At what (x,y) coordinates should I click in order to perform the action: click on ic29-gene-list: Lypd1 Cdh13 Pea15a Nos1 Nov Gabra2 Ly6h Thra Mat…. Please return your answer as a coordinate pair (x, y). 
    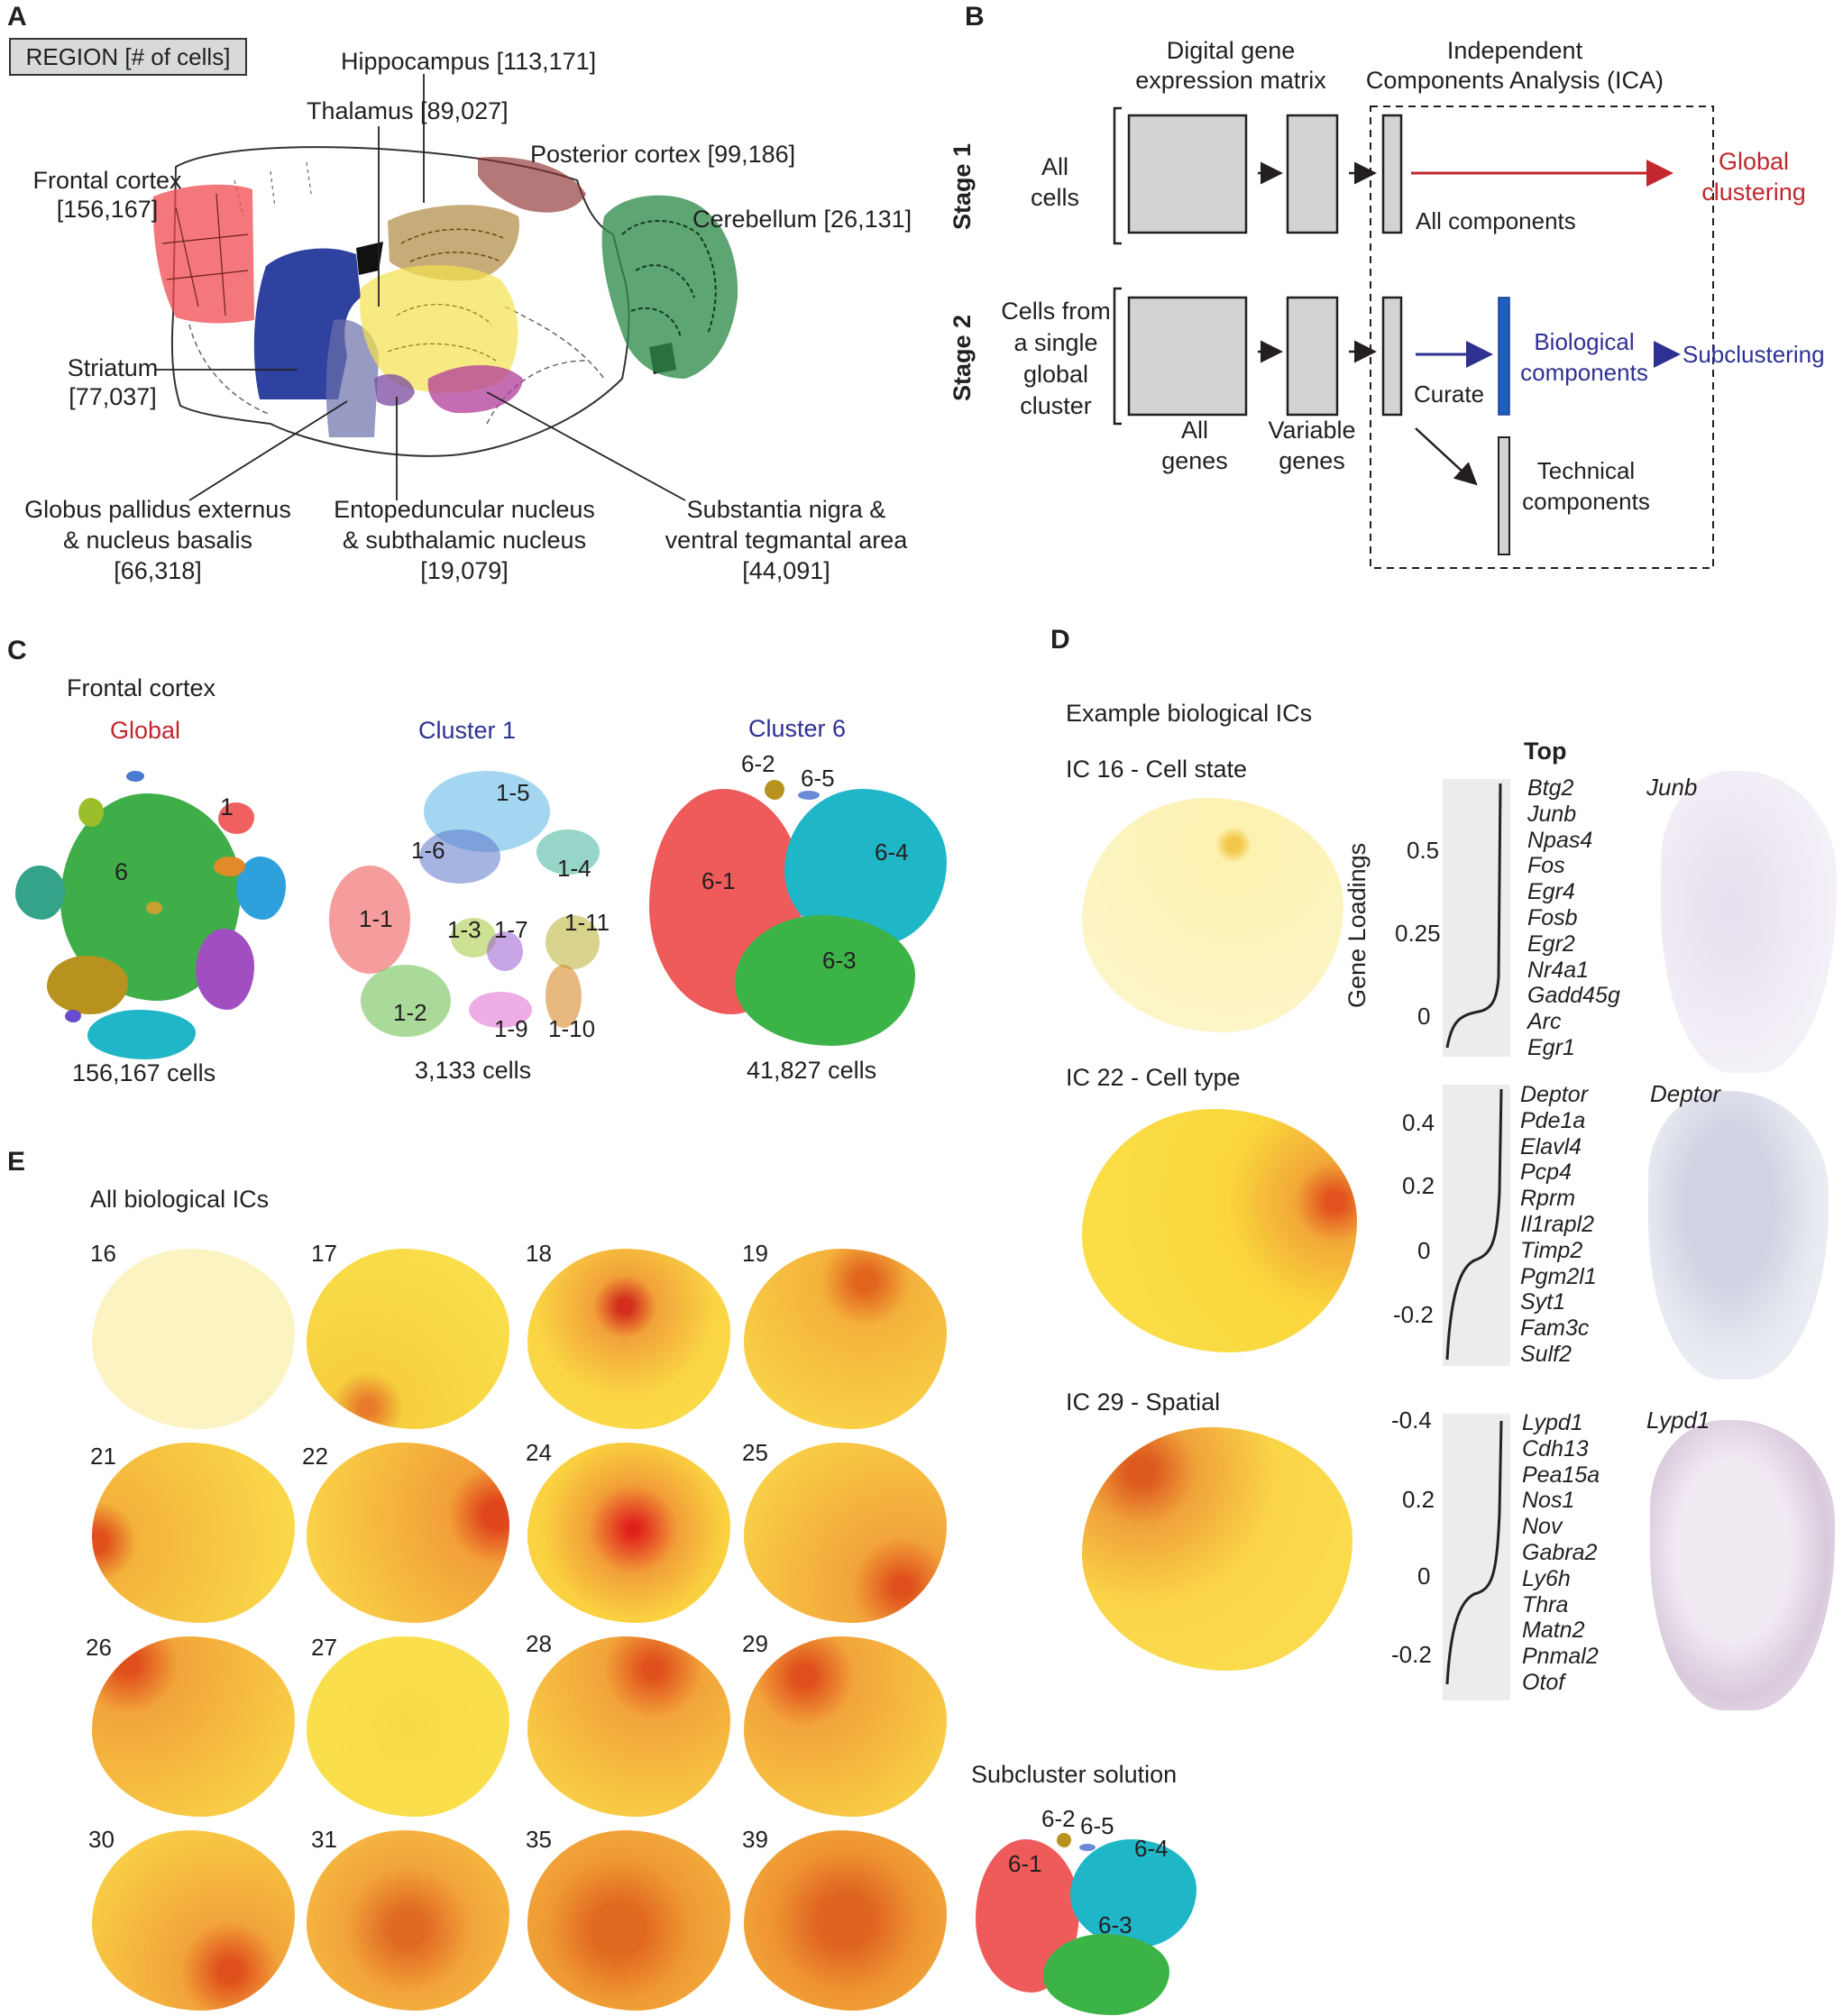
    Looking at the image, I should click on (1561, 1552).